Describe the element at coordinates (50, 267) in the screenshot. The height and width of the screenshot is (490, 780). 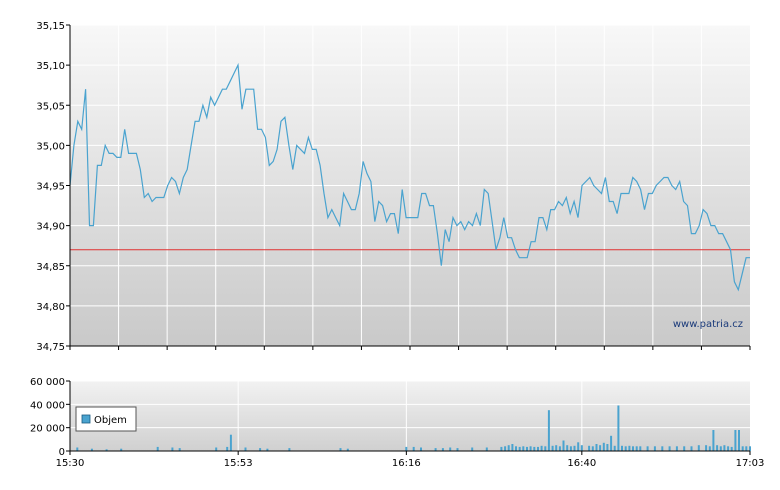
I see `price-y-tick-label: 34,85` at that location.